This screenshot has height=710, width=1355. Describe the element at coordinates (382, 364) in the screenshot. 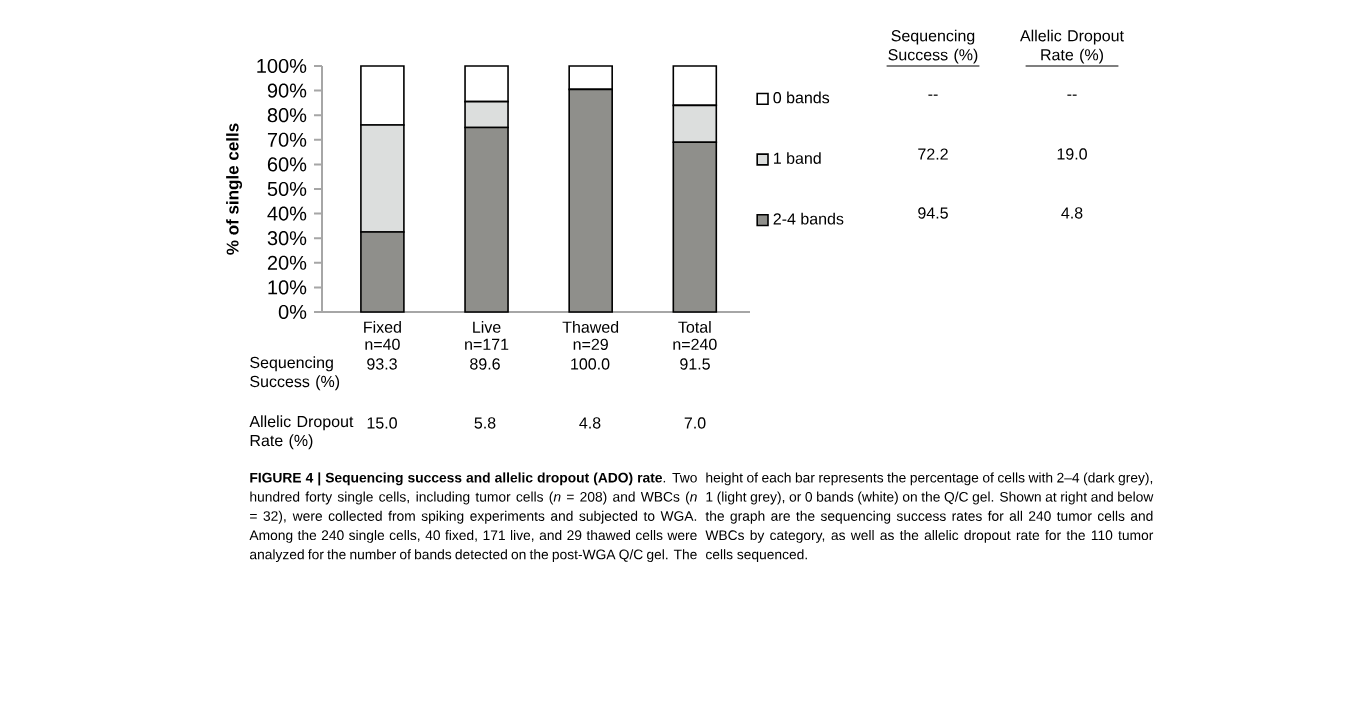

I see `text: 93.3` at that location.